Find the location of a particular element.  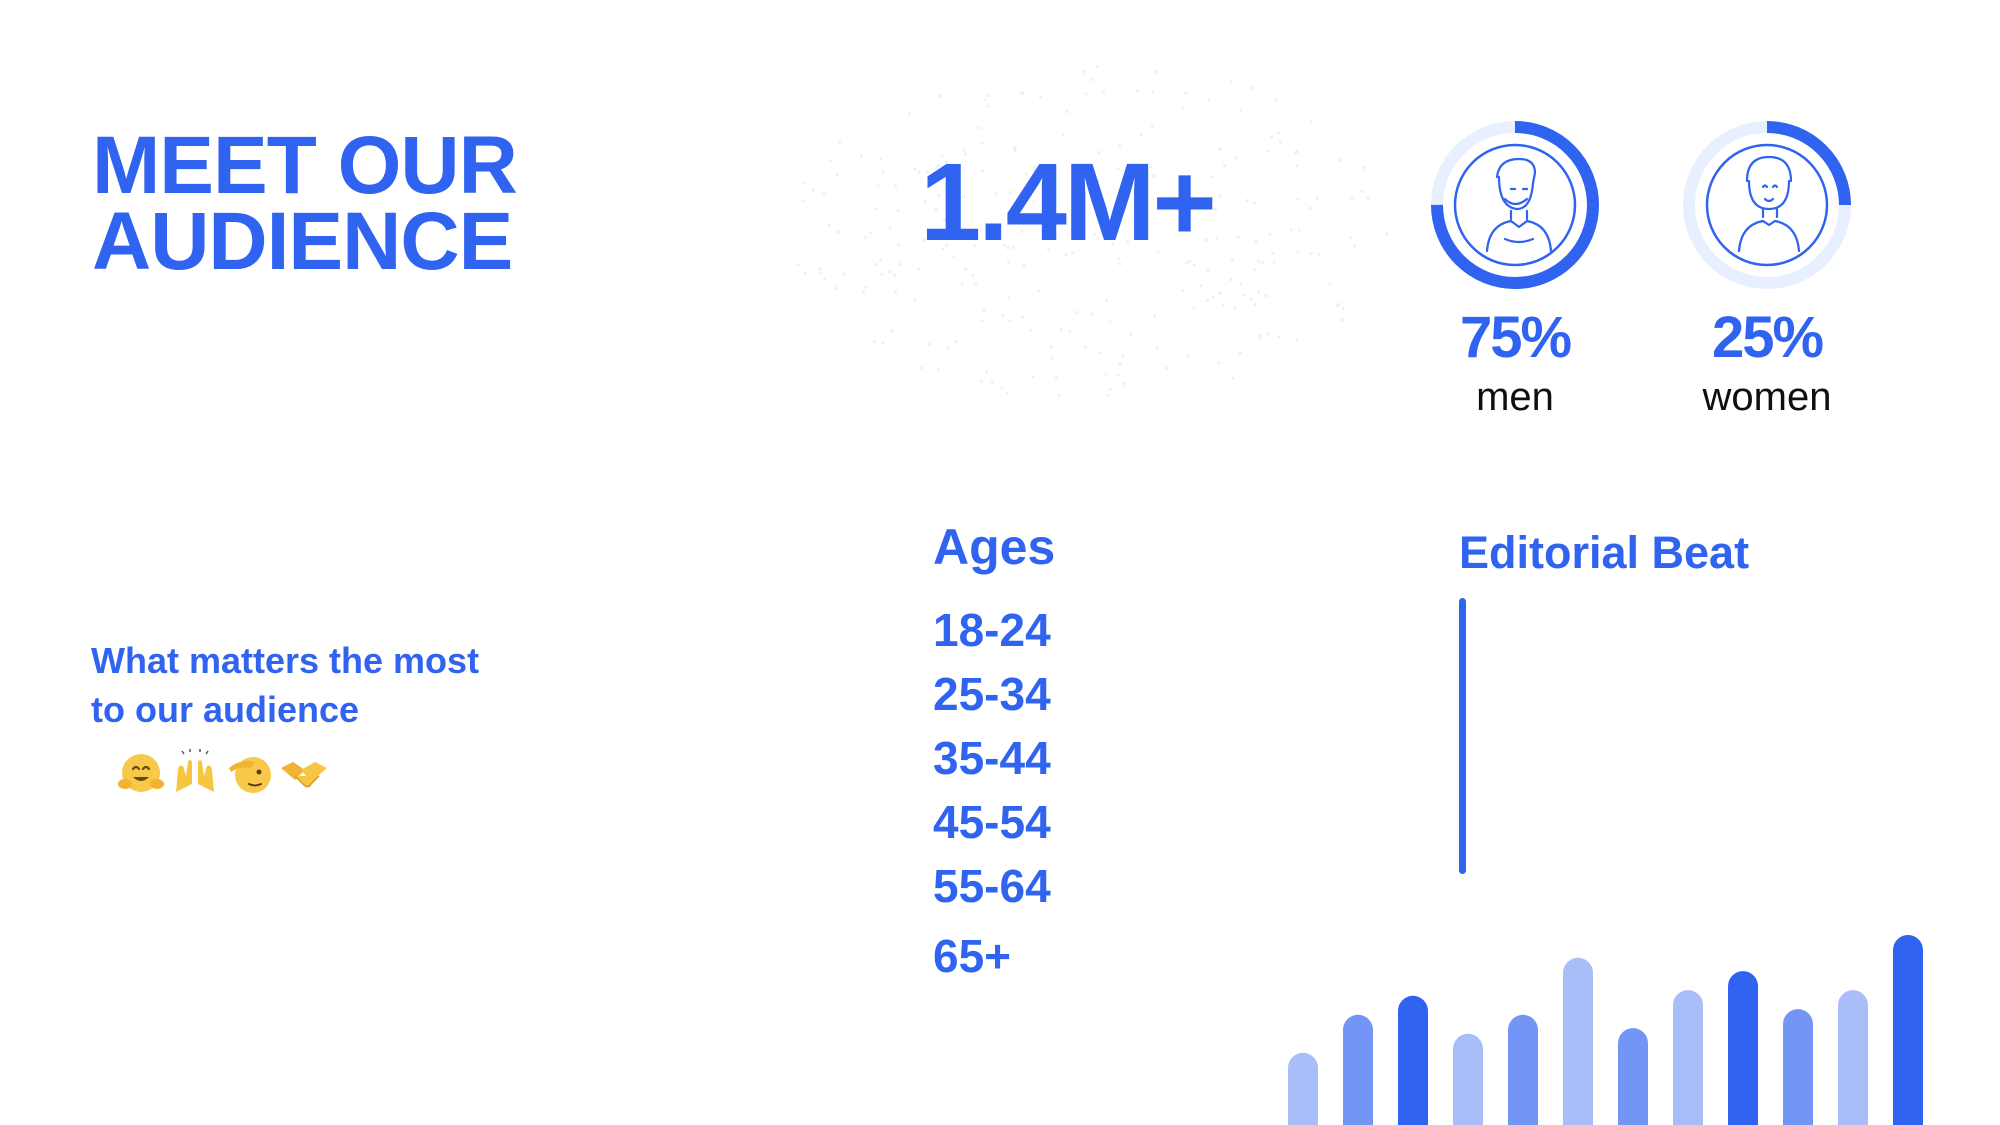

editorial-beat-divider is located at coordinates (1462, 736).